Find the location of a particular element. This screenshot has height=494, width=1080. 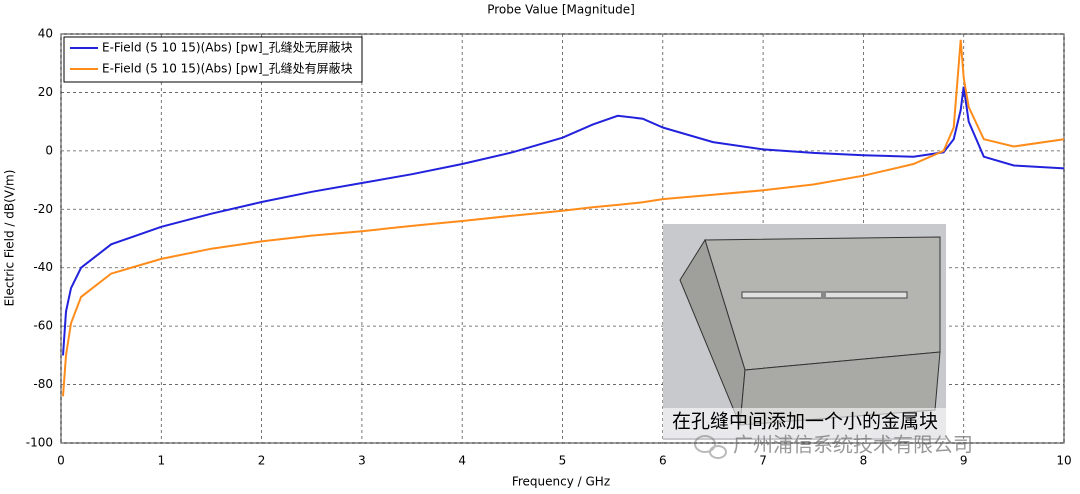

watermark: 广州浦信系统技术有限公司 is located at coordinates (853, 445).